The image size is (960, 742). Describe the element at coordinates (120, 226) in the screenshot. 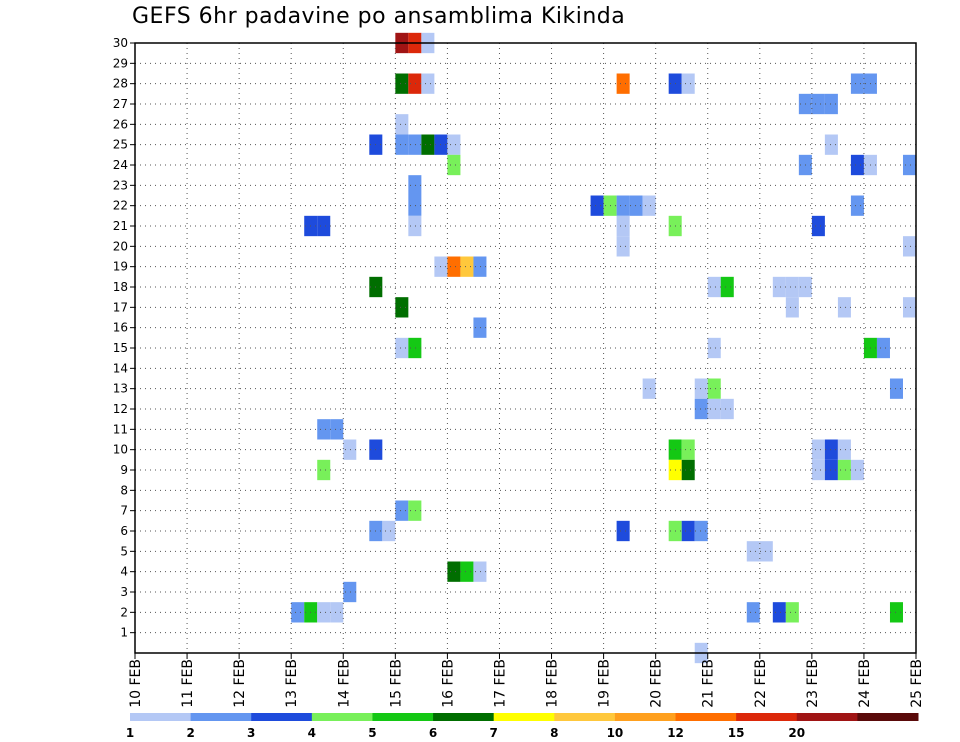

I see `y-tick-label: 21` at that location.